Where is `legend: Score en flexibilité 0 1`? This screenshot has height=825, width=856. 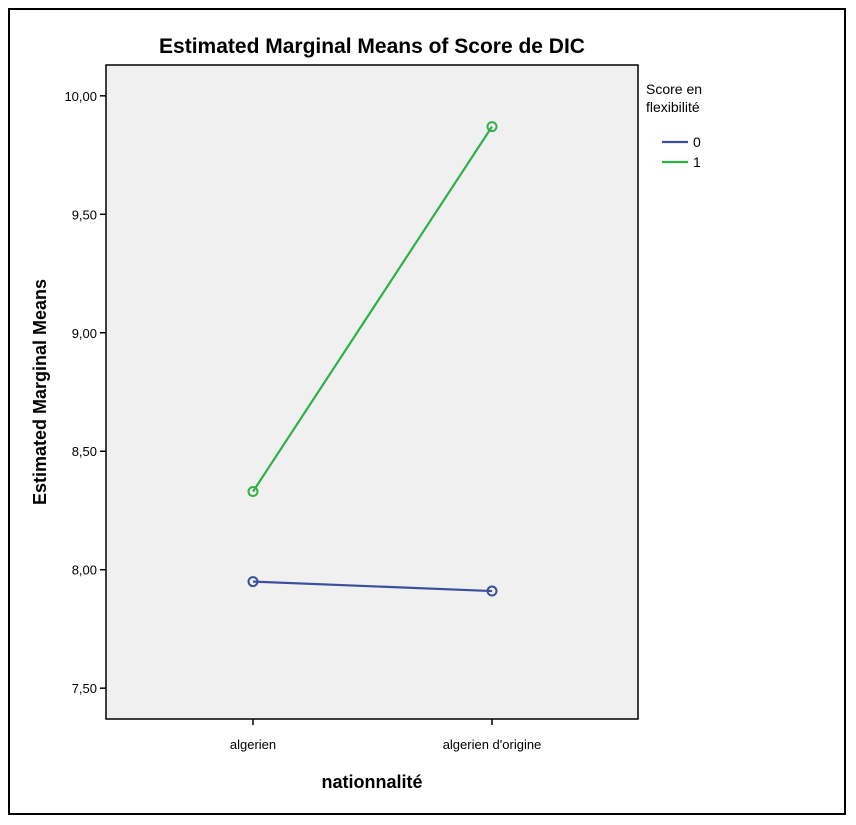
legend: Score en flexibilité 0 1 is located at coordinates (674, 125).